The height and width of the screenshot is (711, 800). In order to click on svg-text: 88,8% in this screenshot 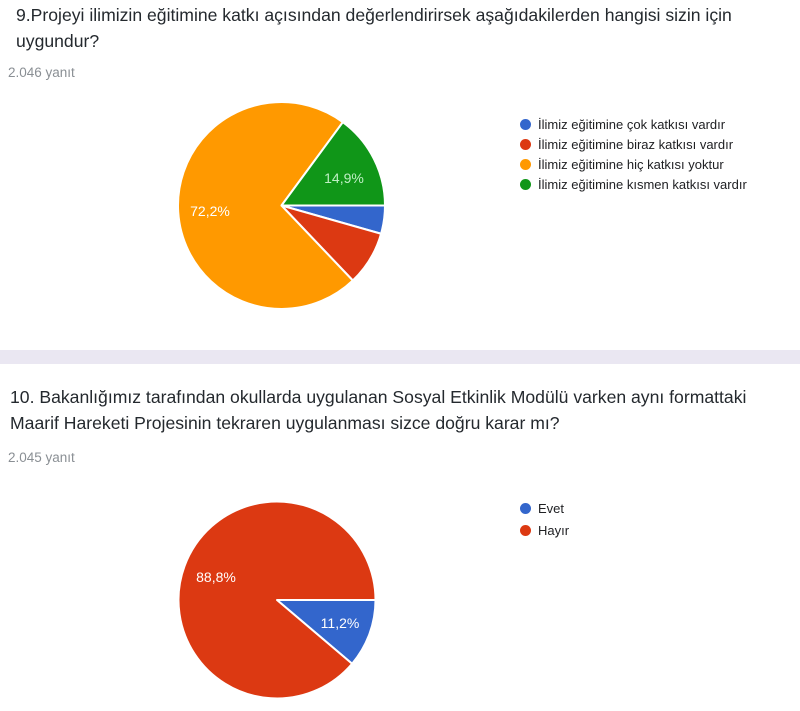, I will do `click(216, 577)`.